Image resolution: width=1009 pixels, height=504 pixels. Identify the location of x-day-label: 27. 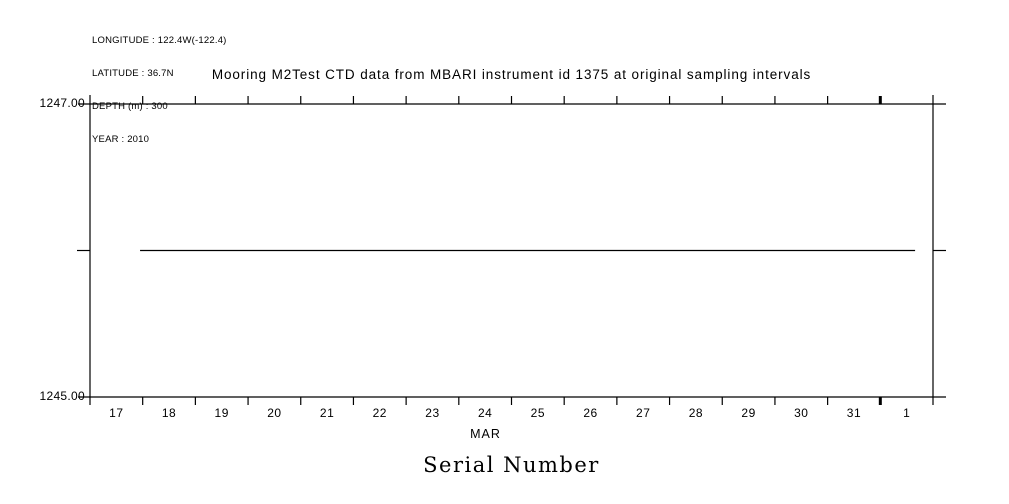
(643, 413).